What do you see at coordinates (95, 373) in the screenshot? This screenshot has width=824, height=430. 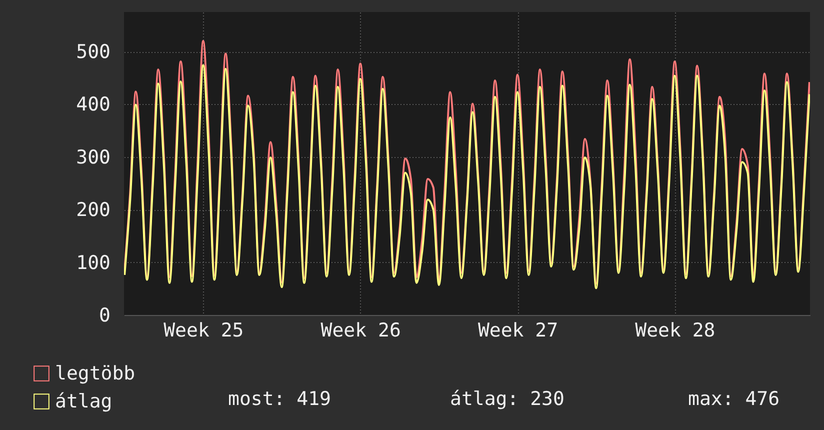 I see `legend-label: legtöbb` at bounding box center [95, 373].